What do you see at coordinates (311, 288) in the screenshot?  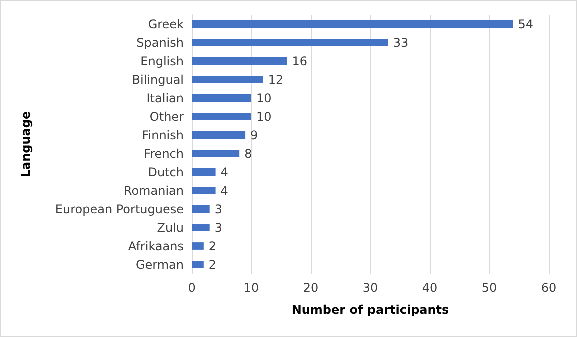 I see `x-tick-label: 20` at bounding box center [311, 288].